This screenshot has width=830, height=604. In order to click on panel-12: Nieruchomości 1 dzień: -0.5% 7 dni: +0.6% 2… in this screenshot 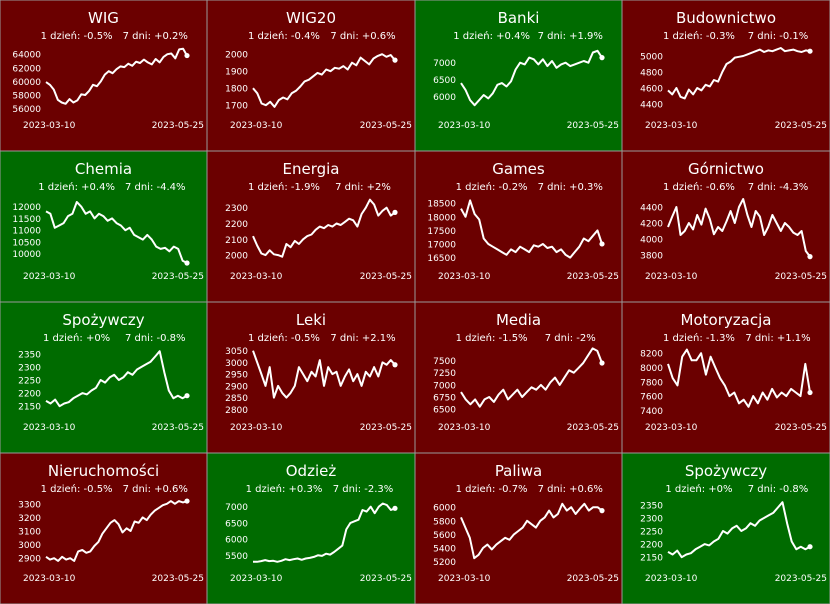, I will do `click(103, 528)`.